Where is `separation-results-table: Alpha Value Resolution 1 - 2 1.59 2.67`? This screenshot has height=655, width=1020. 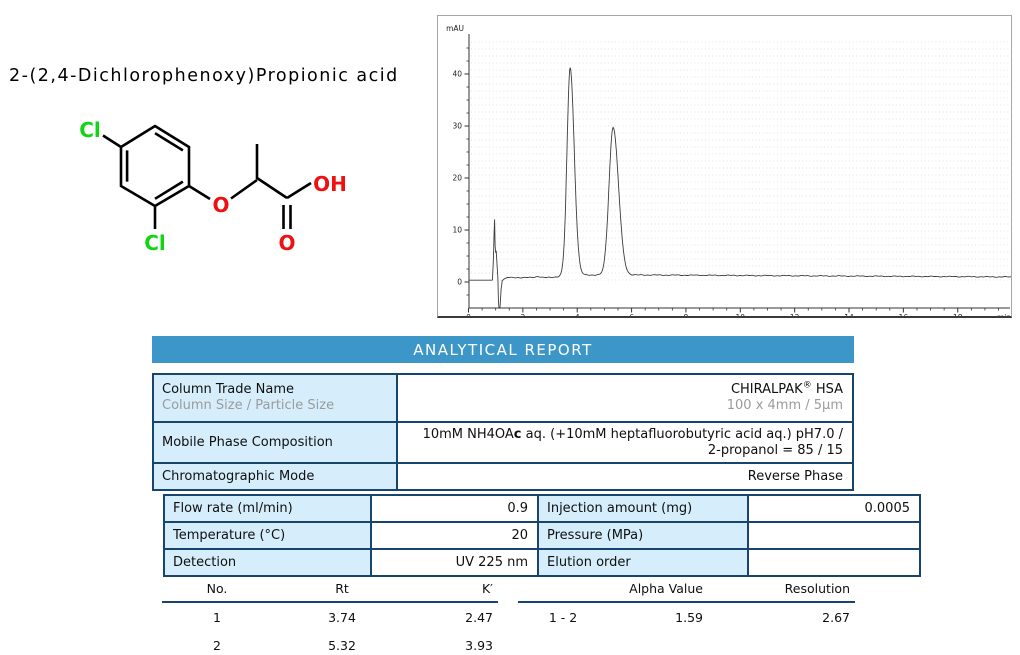
separation-results-table: Alpha Value Resolution 1 - 2 1.59 2.67 is located at coordinates (686, 606).